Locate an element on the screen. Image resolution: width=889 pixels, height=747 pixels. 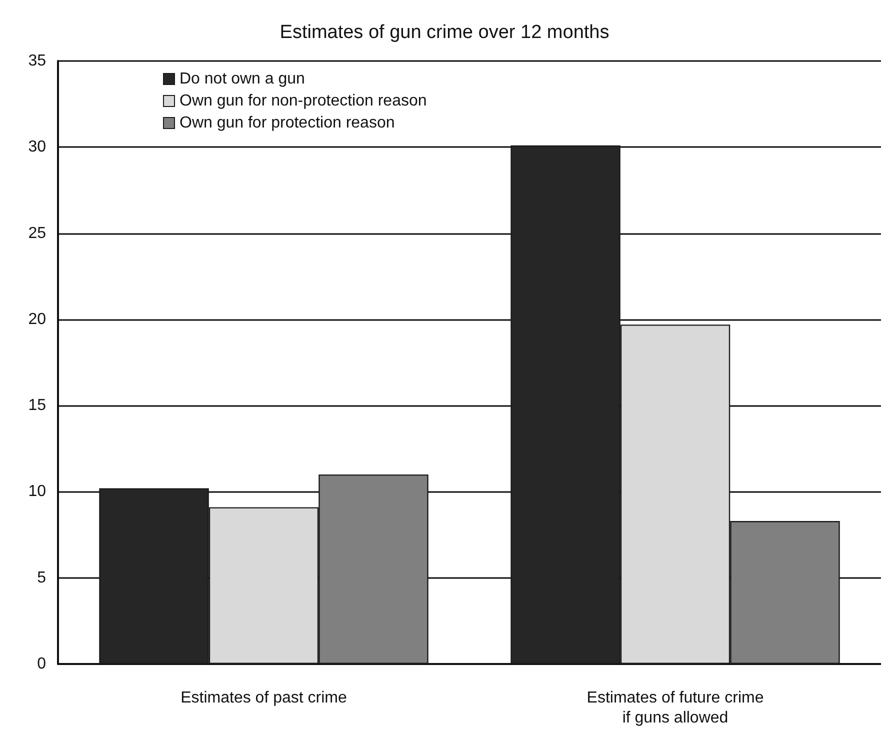
y-tick-label: 0 is located at coordinates (41, 664).